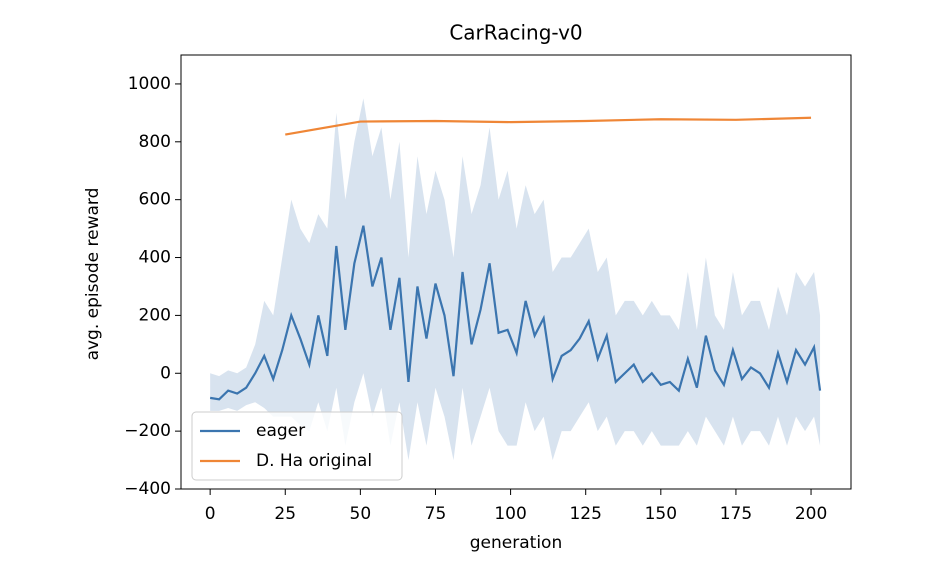 The width and height of the screenshot is (952, 574). I want to click on x-tick-label: 200, so click(811, 514).